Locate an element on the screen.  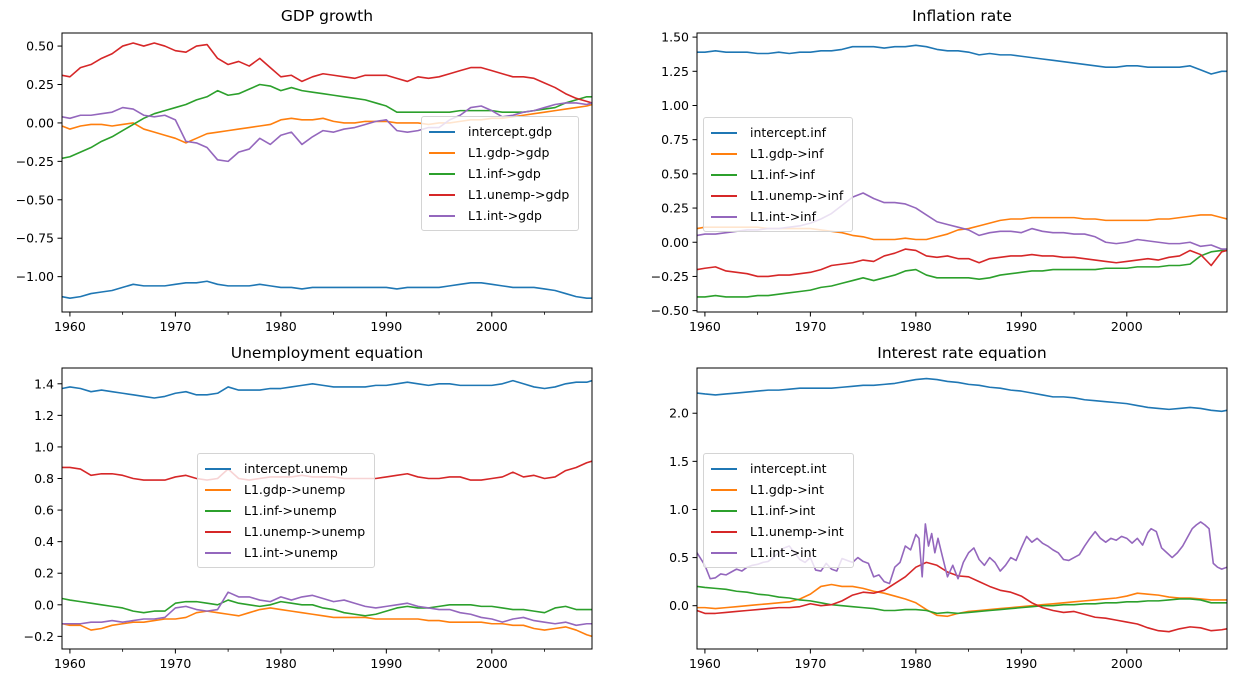
legend-item: L1.unemp->unemp is located at coordinates (285, 531).